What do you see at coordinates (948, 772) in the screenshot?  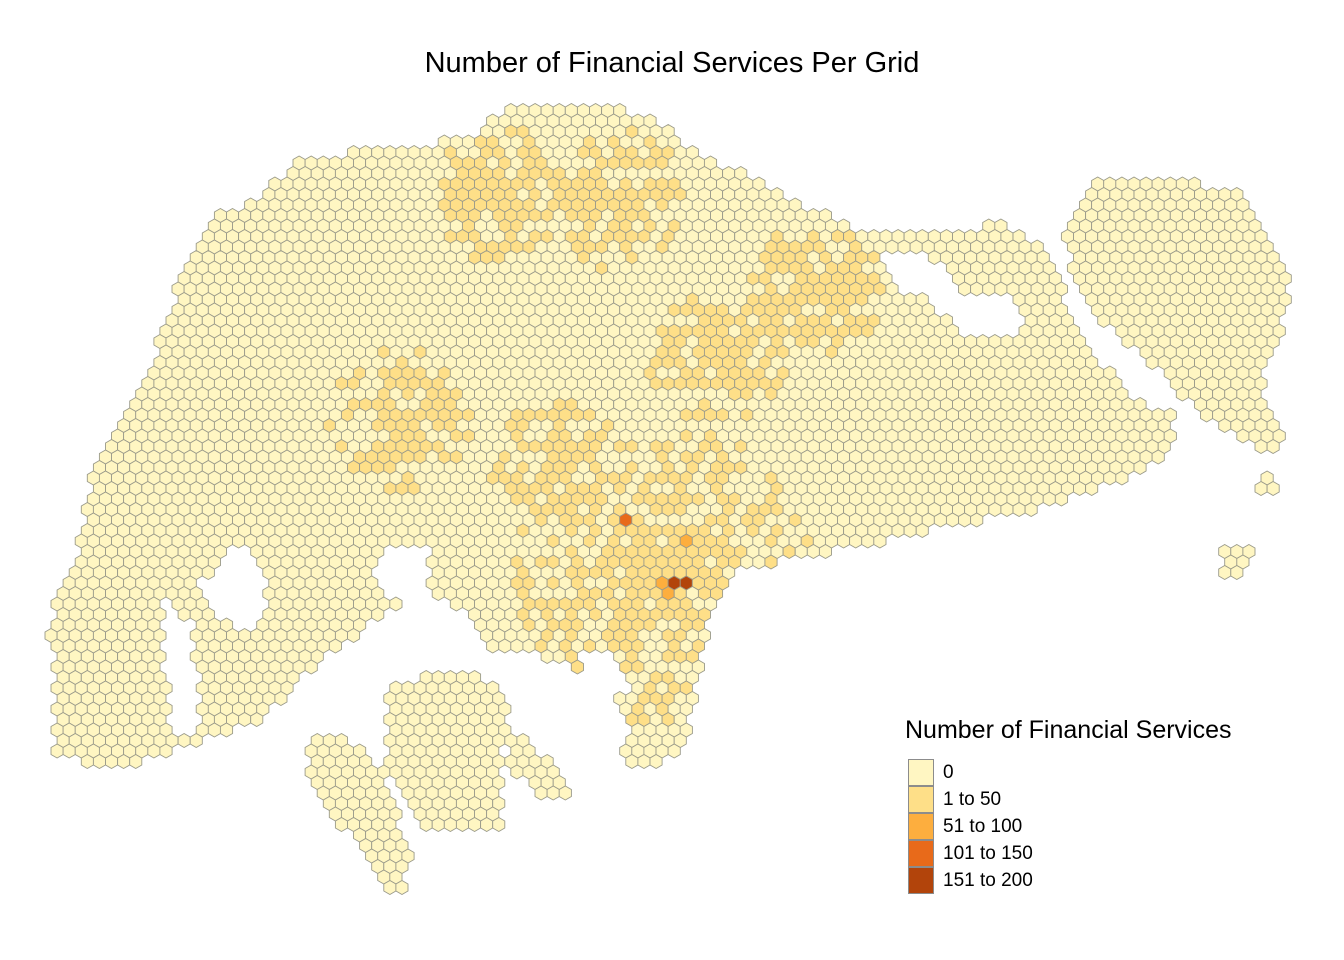 I see `legend-label: 0` at bounding box center [948, 772].